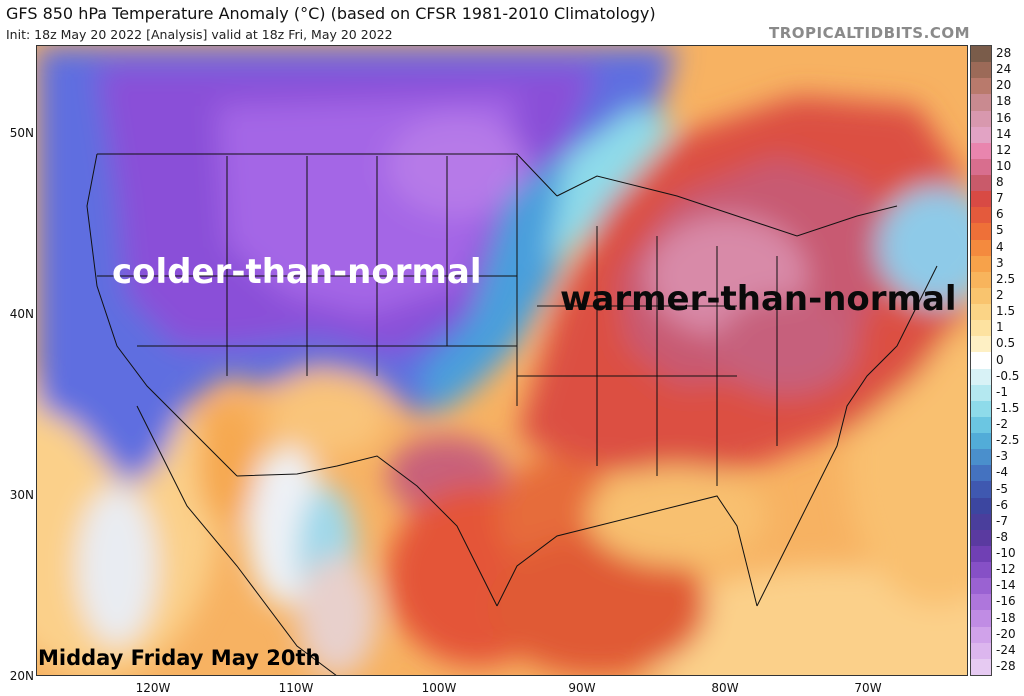  Describe the element at coordinates (1000, 230) in the screenshot. I see `colorbar-tick-label: 5` at that location.